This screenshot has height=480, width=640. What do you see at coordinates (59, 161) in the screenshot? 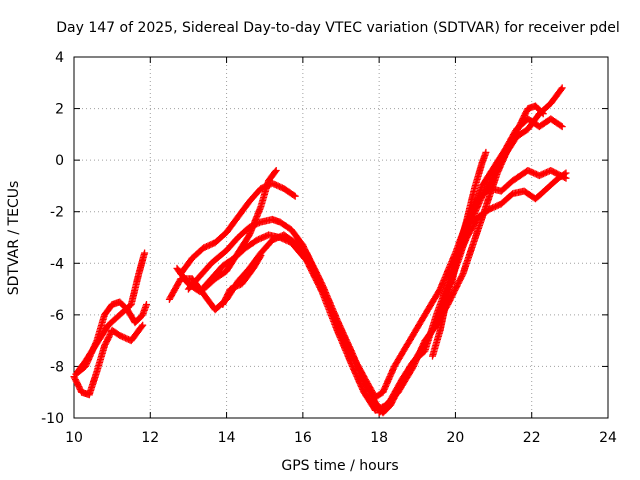
I see `y-tick-label: 0` at bounding box center [59, 161].